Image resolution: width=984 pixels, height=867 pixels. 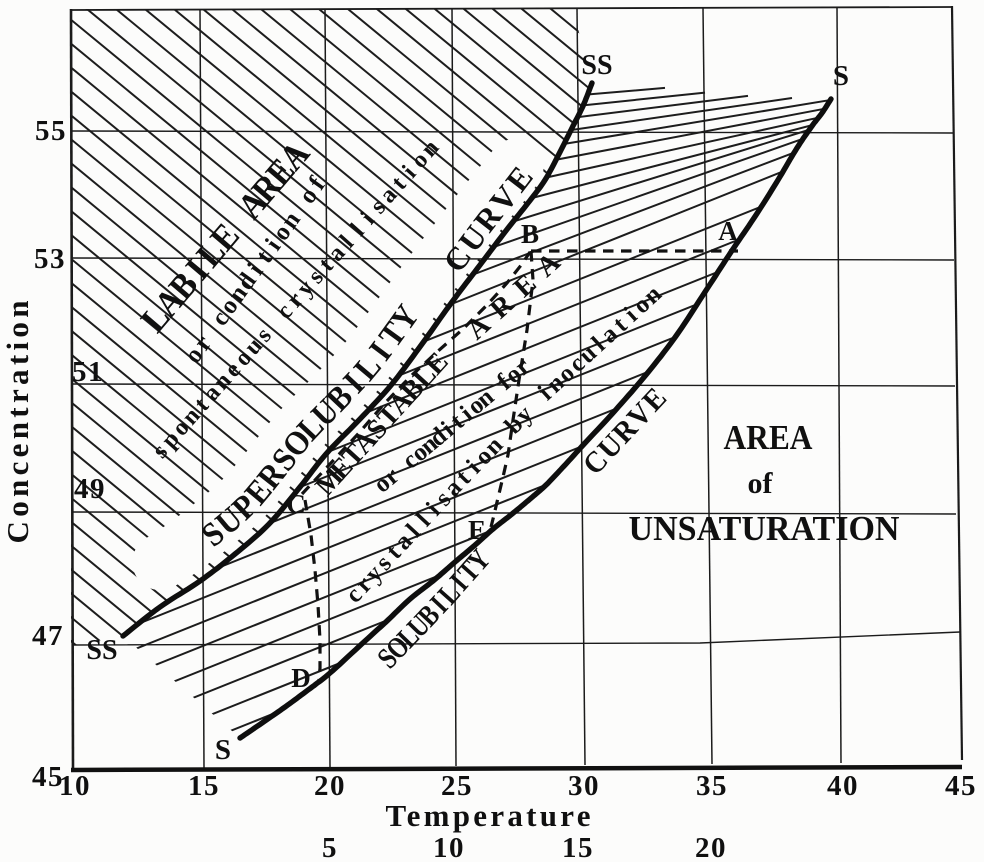 I want to click on svg-text: 53, so click(x=50, y=259).